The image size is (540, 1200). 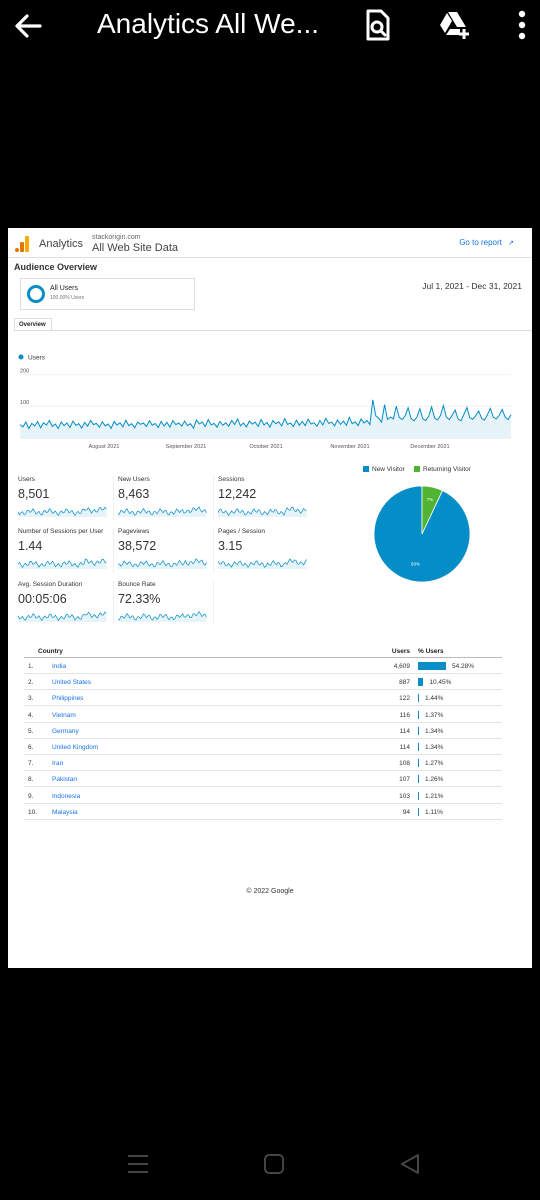 What do you see at coordinates (265, 418) in the screenshot?
I see `users-area` at bounding box center [265, 418].